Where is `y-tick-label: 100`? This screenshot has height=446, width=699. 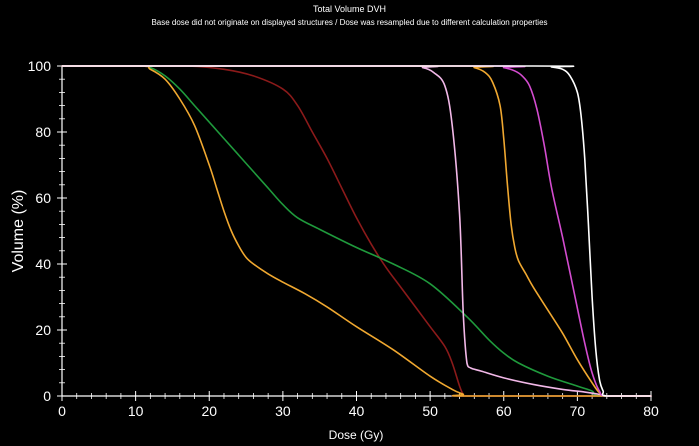 y-tick-label: 100 is located at coordinates (40, 66).